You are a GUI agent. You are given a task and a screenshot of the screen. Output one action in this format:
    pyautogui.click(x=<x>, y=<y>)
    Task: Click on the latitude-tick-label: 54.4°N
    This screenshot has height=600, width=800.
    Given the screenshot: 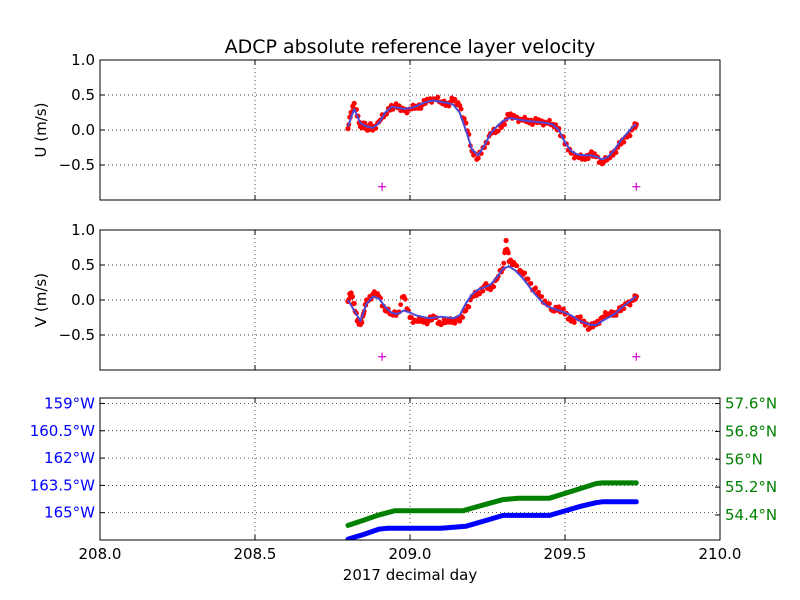 What is the action you would take?
    pyautogui.click(x=751, y=515)
    